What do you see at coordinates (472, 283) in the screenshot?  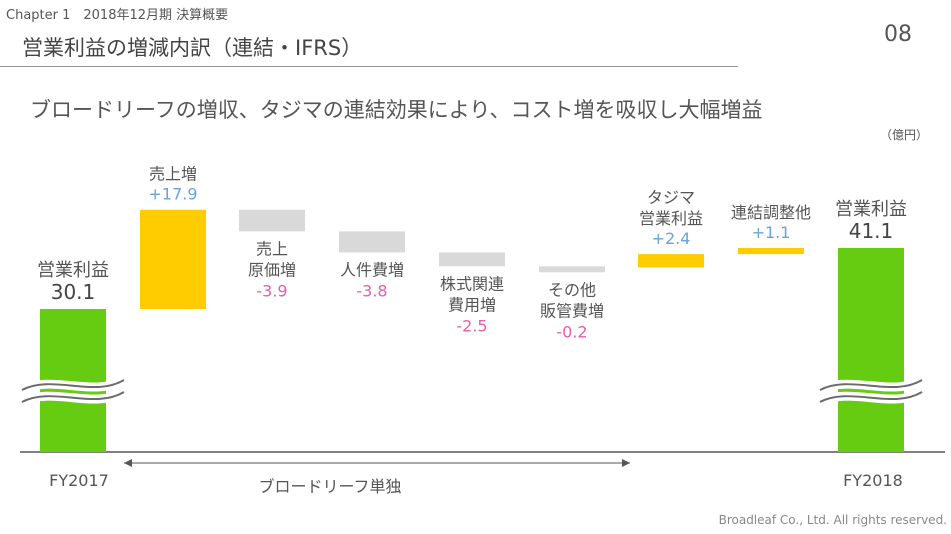 I see `bar-label-4-0: 株式関連` at bounding box center [472, 283].